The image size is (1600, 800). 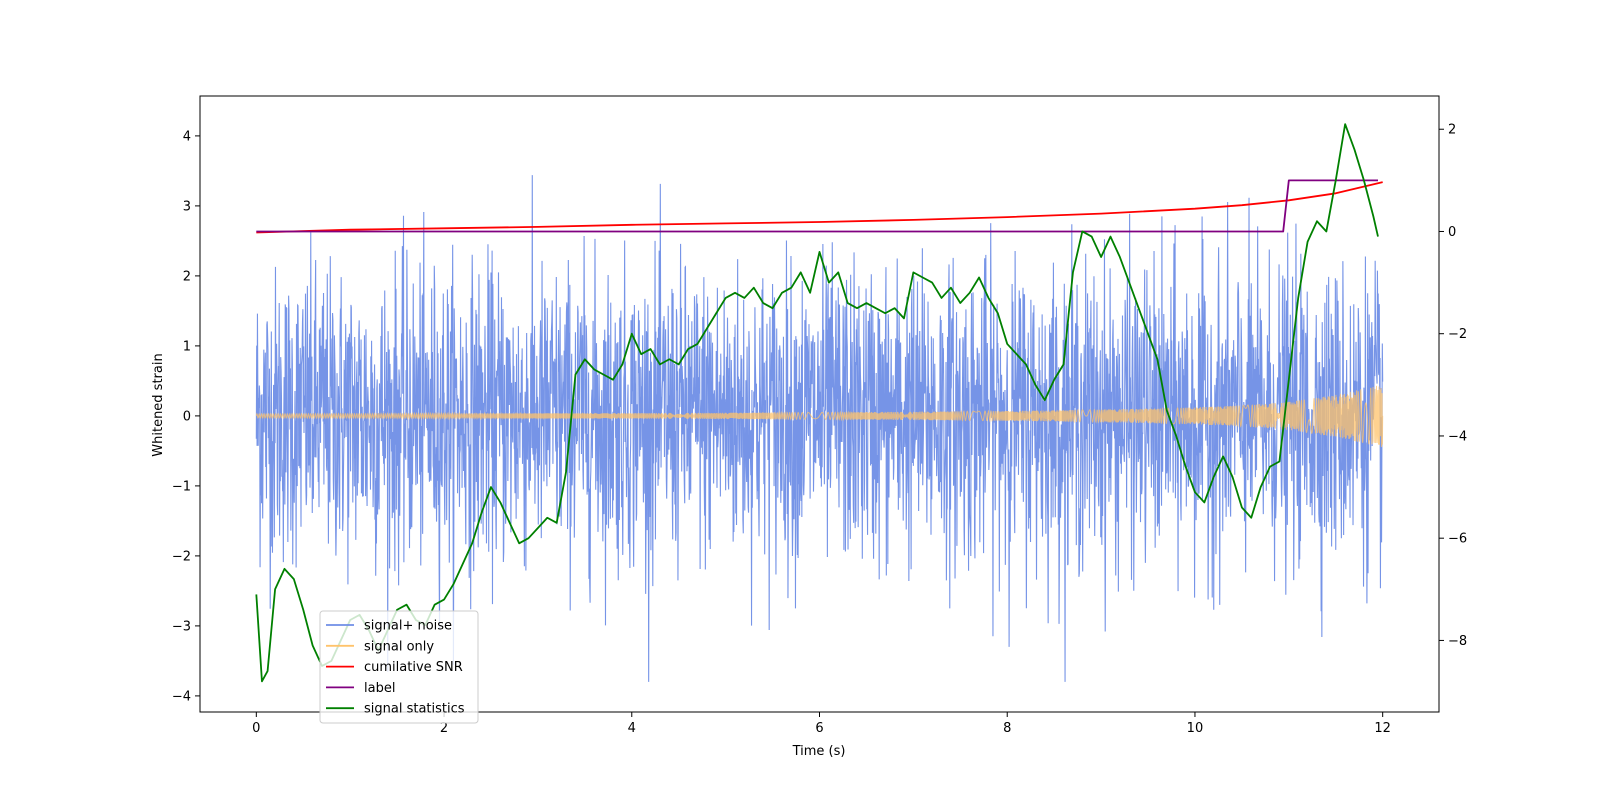 What do you see at coordinates (408, 626) in the screenshot?
I see `legend-entry-label: signal+ noise` at bounding box center [408, 626].